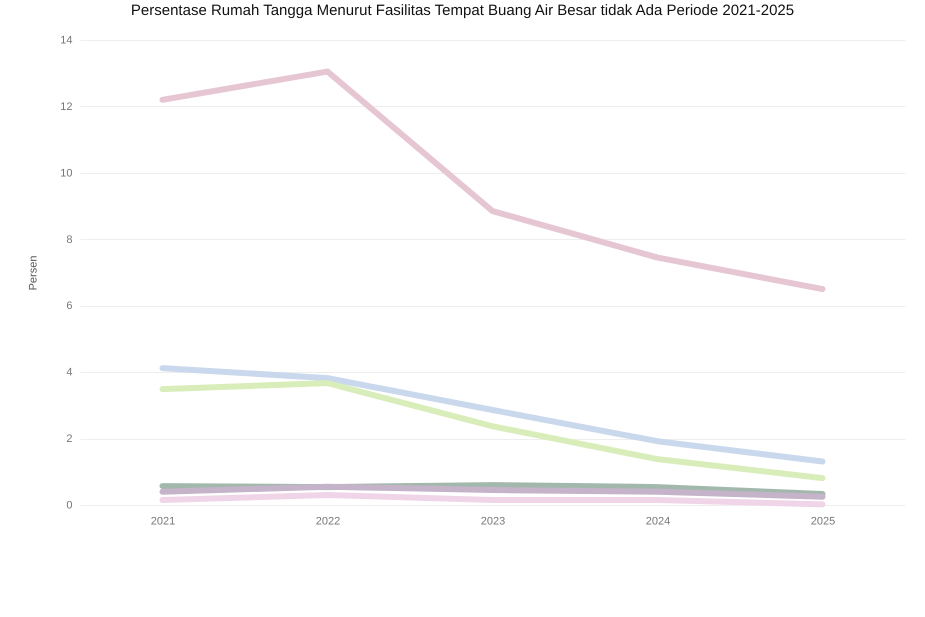 Image resolution: width=925 pixels, height=617 pixels. Describe the element at coordinates (66, 40) in the screenshot. I see `y-tick-label: 14` at that location.